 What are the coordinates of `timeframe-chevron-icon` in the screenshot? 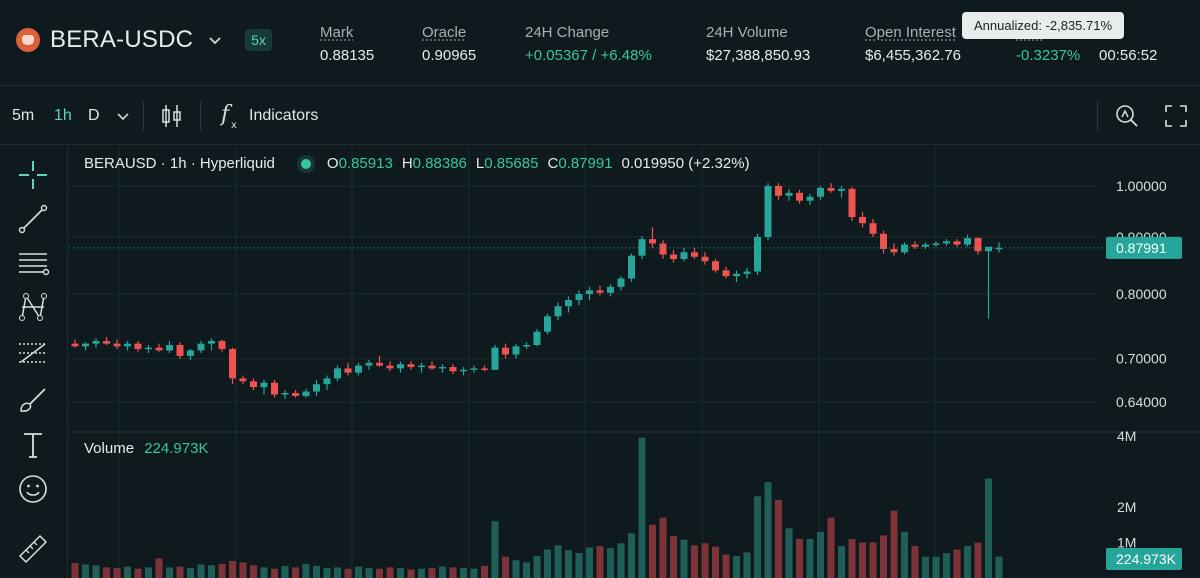 It's located at (123, 117).